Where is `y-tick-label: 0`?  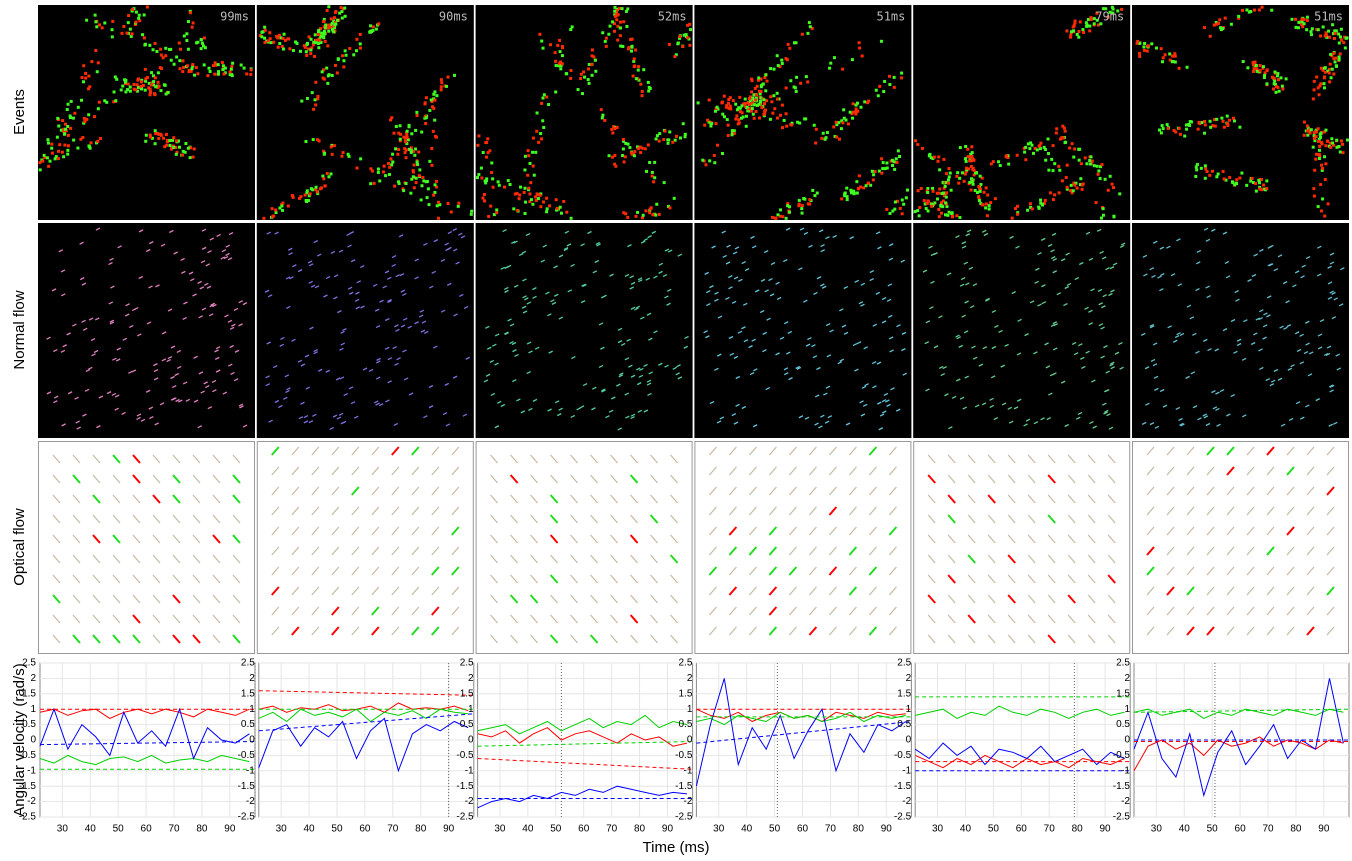
y-tick-label: 0 is located at coordinates (690, 740).